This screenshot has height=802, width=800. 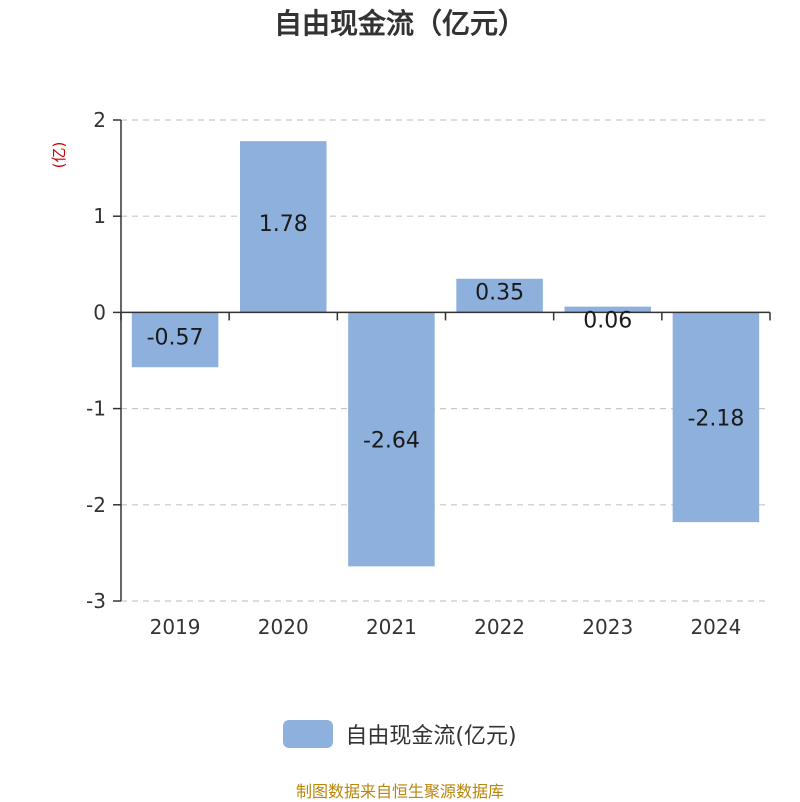 What do you see at coordinates (607, 321) in the screenshot?
I see `data-label: 0.06` at bounding box center [607, 321].